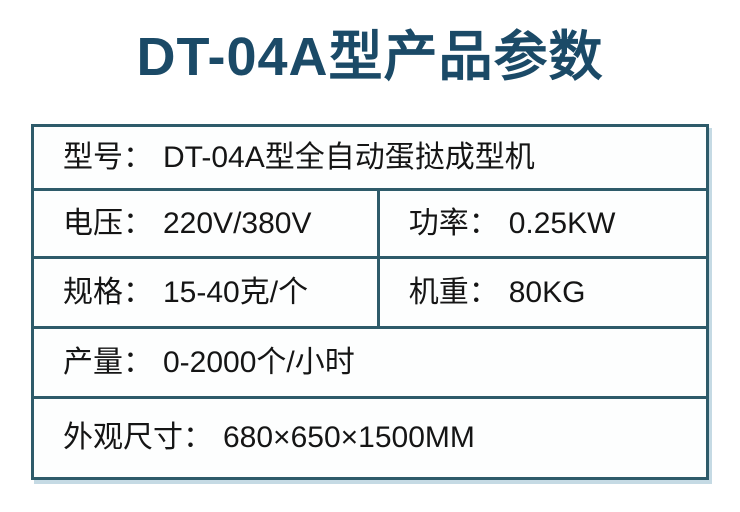 Image resolution: width=740 pixels, height=512 pixels. Describe the element at coordinates (259, 362) in the screenshot. I see `output-value: 0-2000个/小时` at that location.